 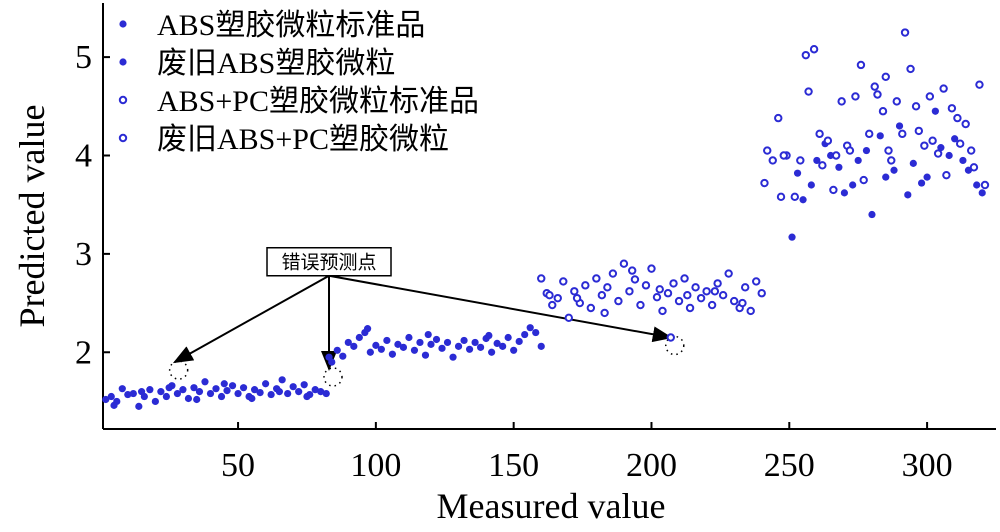 I want to click on legend-label: ABS+PC塑胶微粒标准品, so click(x=318, y=101).